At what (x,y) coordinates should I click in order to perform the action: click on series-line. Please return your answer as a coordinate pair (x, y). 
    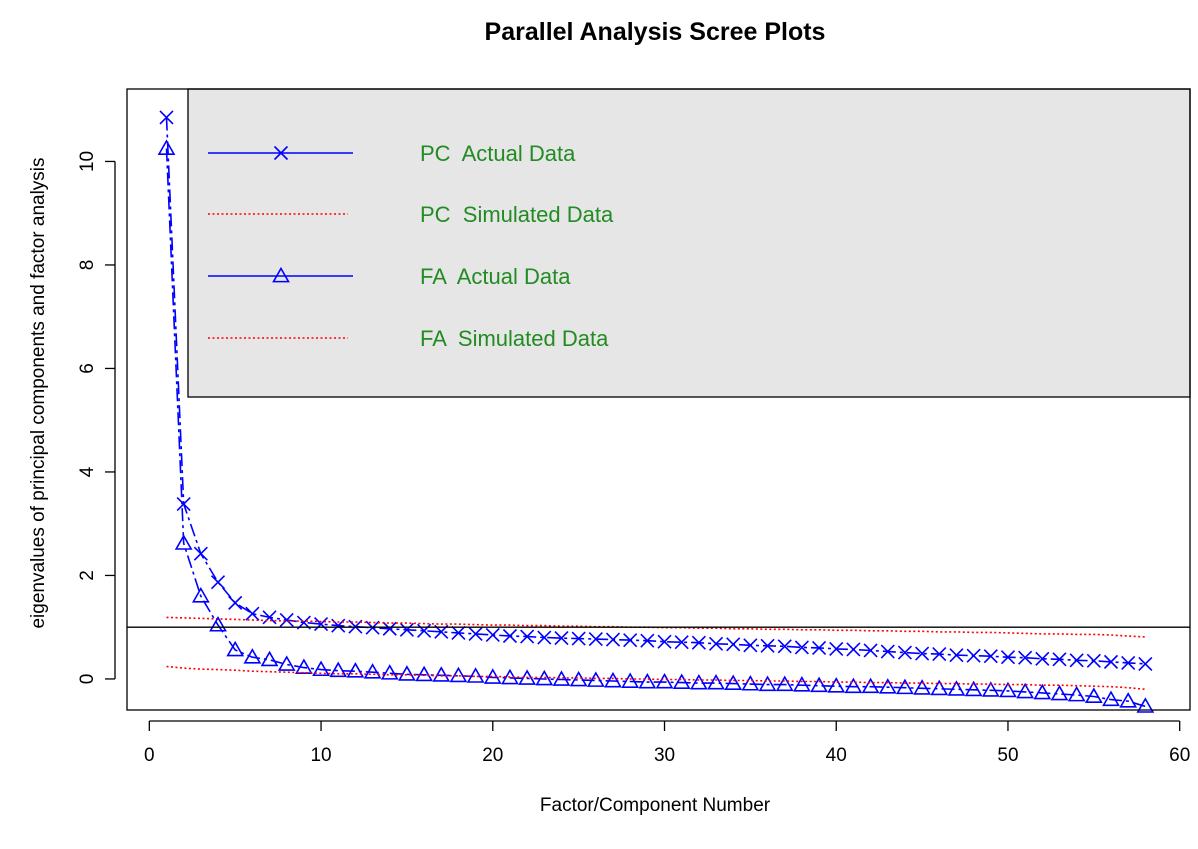
    Looking at the image, I should click on (656, 627).